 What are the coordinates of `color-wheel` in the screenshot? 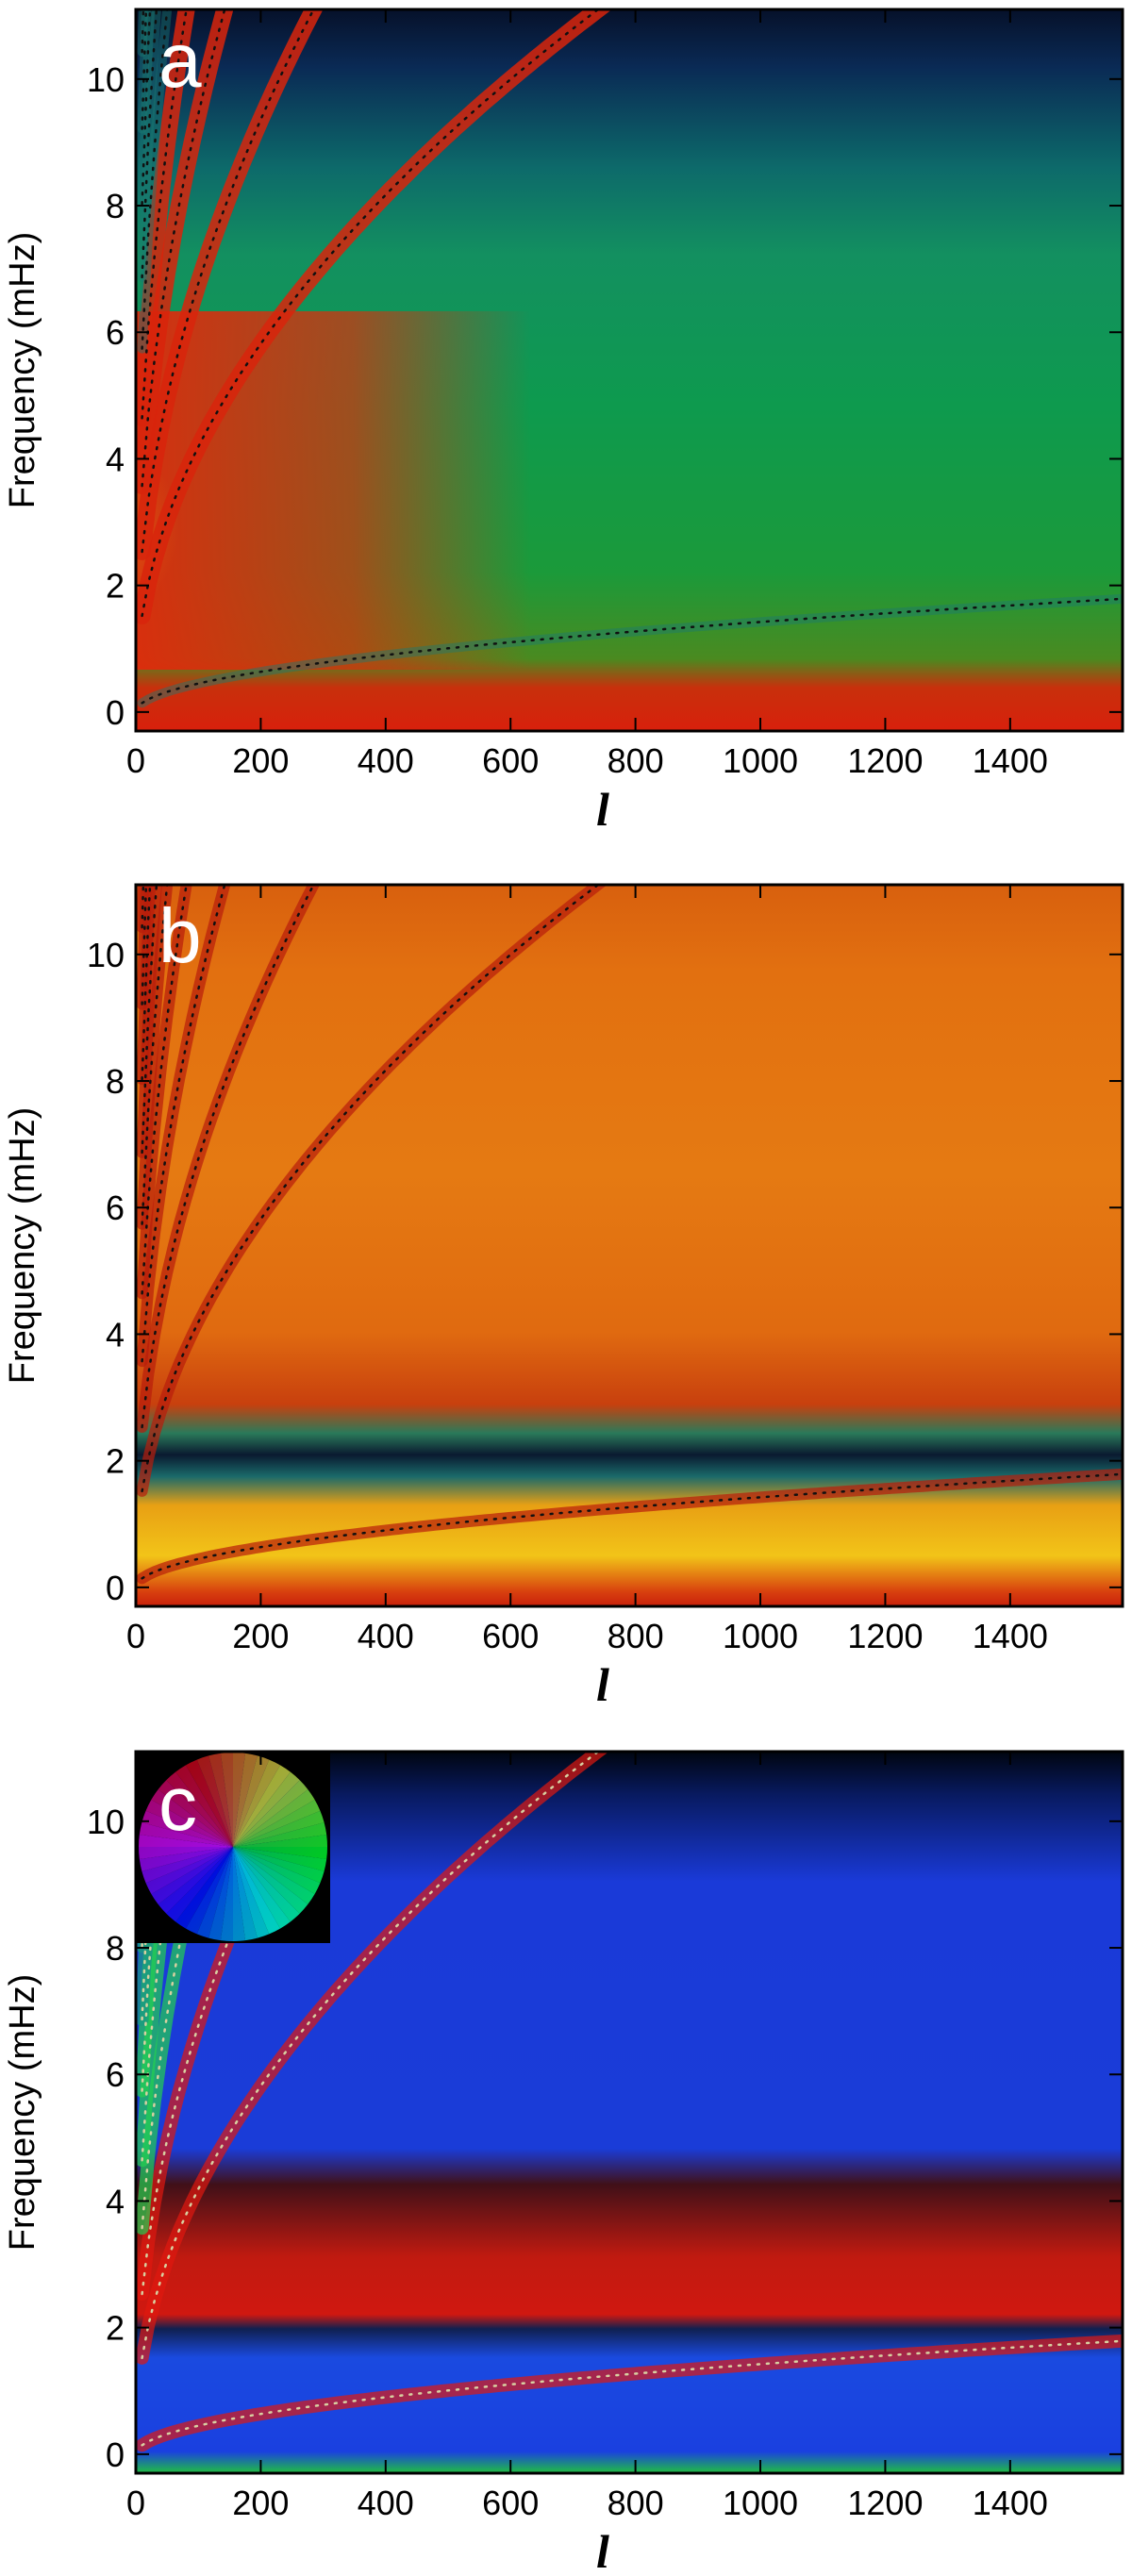 It's located at (233, 1847).